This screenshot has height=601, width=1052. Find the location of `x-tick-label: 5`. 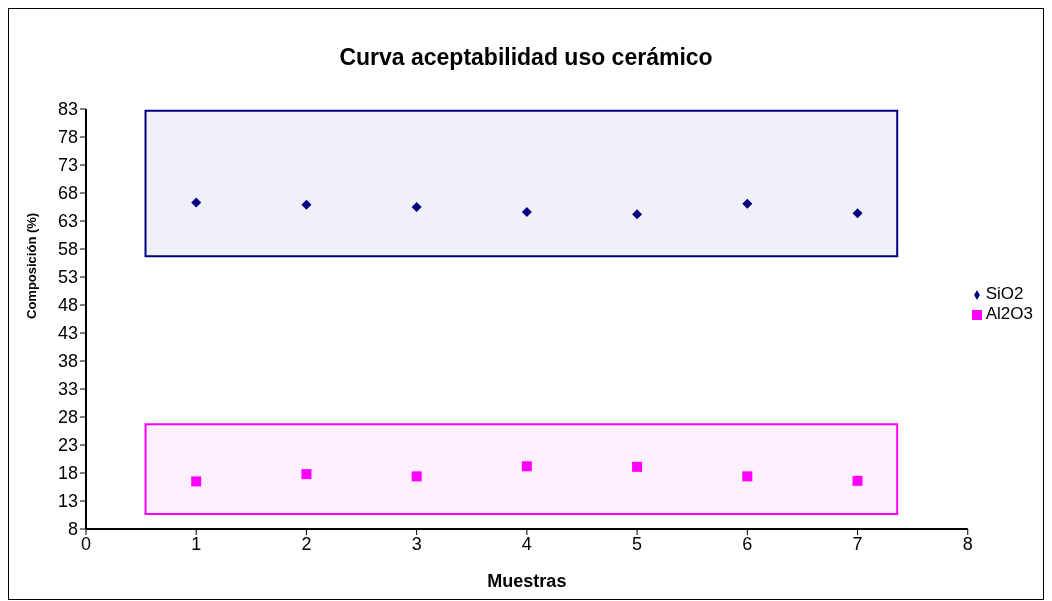

x-tick-label: 5 is located at coordinates (637, 543).